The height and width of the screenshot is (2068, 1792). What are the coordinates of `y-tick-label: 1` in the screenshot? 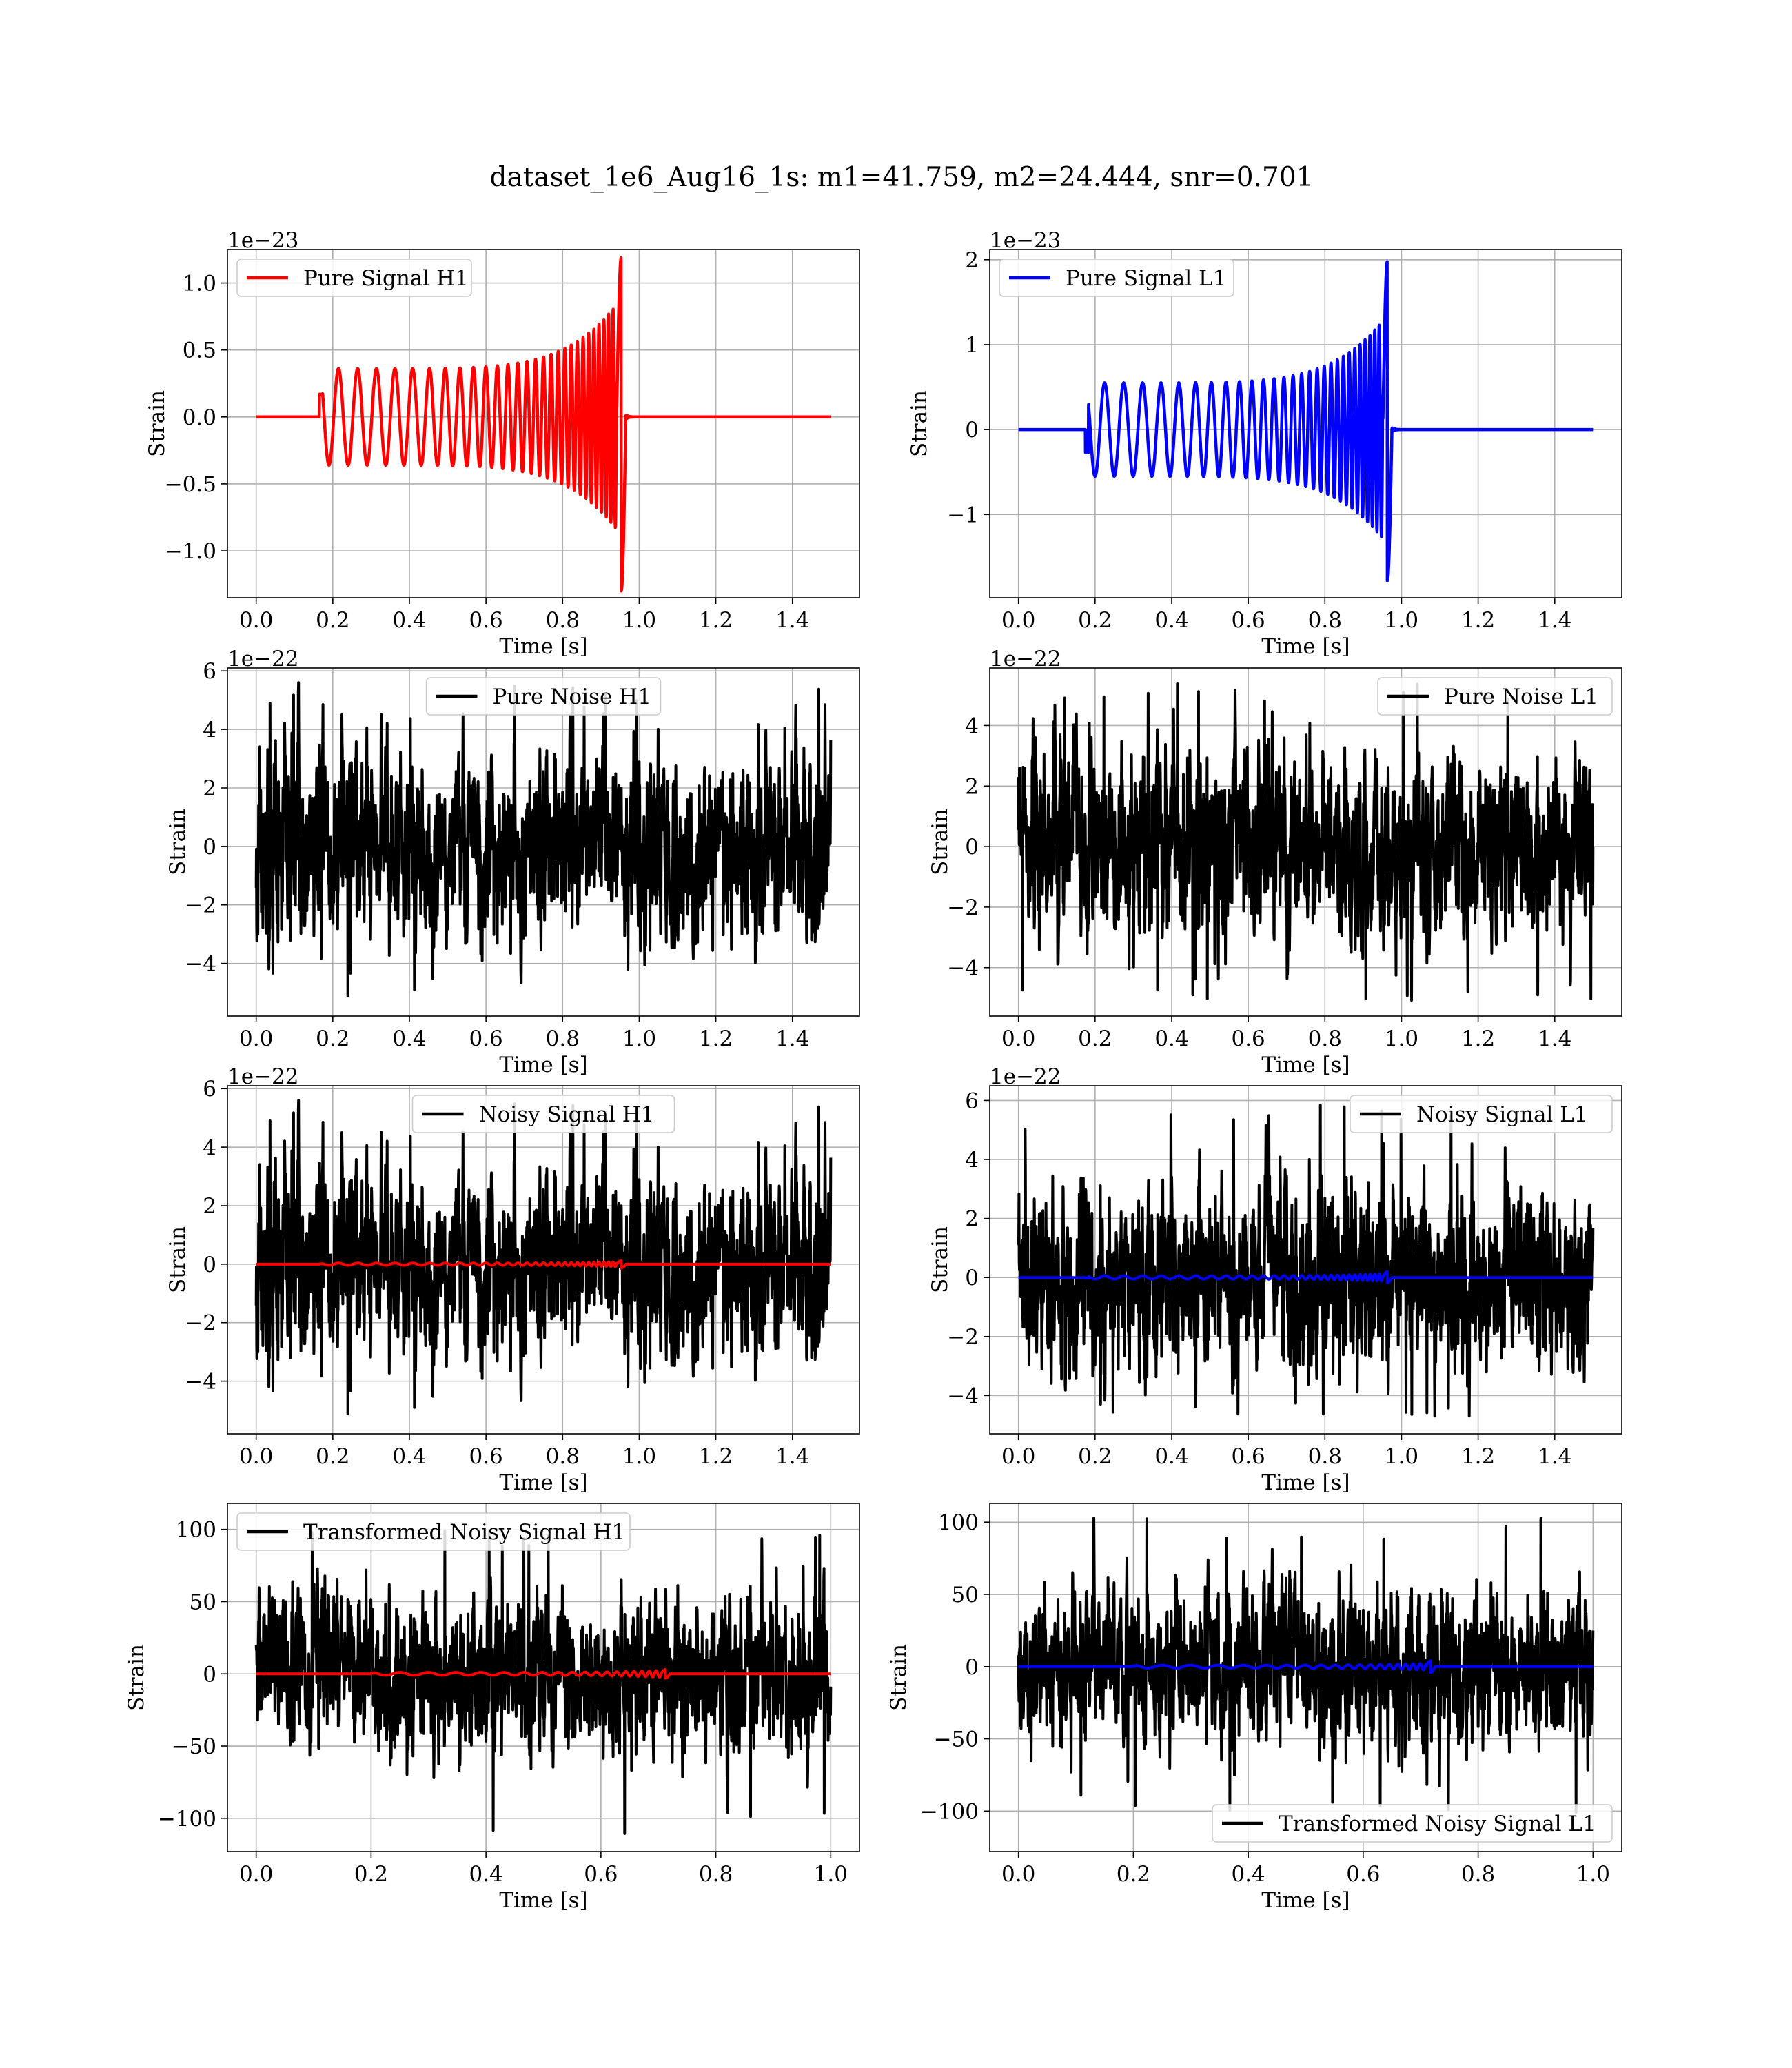 It's located at (972, 345).